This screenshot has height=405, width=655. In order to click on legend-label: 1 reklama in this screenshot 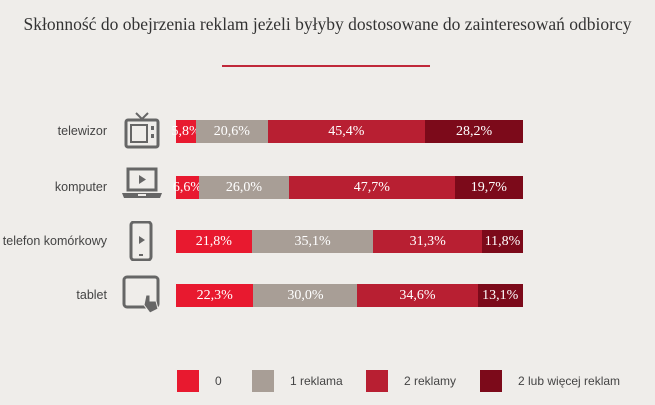, I will do `click(316, 381)`.